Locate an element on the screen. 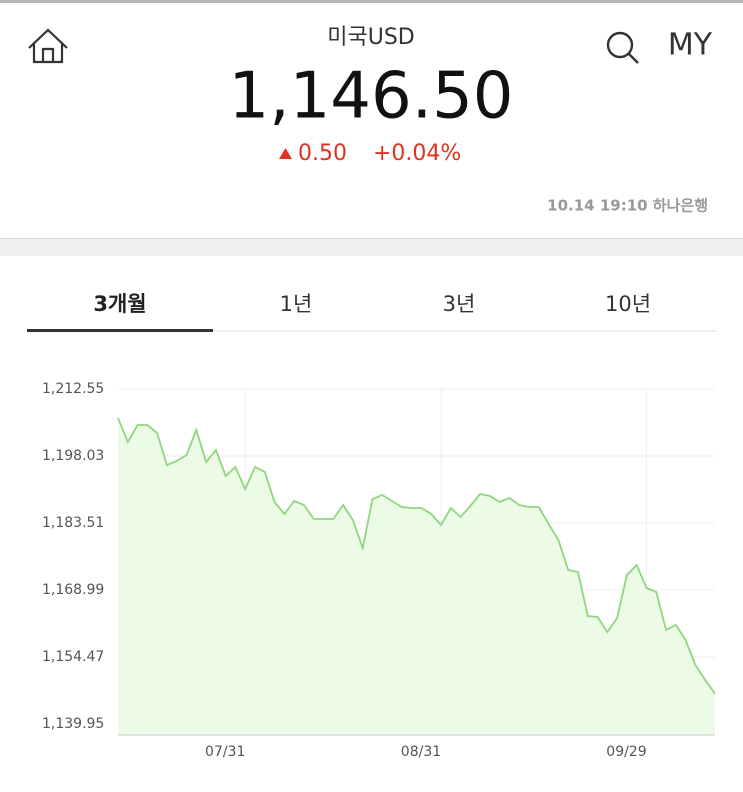 Image resolution: width=743 pixels, height=792 pixels. top-border is located at coordinates (371, 1).